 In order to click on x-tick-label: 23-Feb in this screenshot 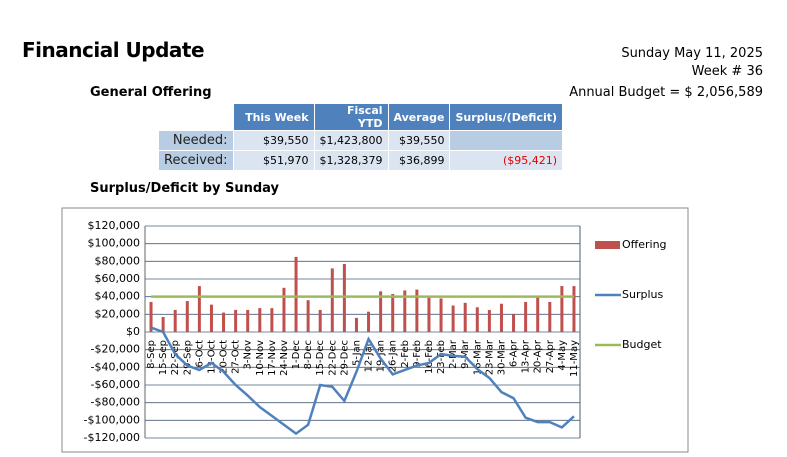, I will do `click(441, 357)`.